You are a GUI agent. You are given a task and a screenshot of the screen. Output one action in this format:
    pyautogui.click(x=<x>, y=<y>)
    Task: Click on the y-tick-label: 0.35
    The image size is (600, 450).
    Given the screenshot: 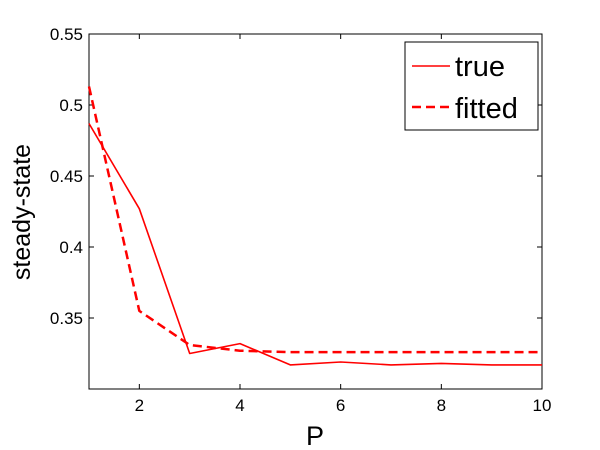 What is the action you would take?
    pyautogui.click(x=66, y=318)
    